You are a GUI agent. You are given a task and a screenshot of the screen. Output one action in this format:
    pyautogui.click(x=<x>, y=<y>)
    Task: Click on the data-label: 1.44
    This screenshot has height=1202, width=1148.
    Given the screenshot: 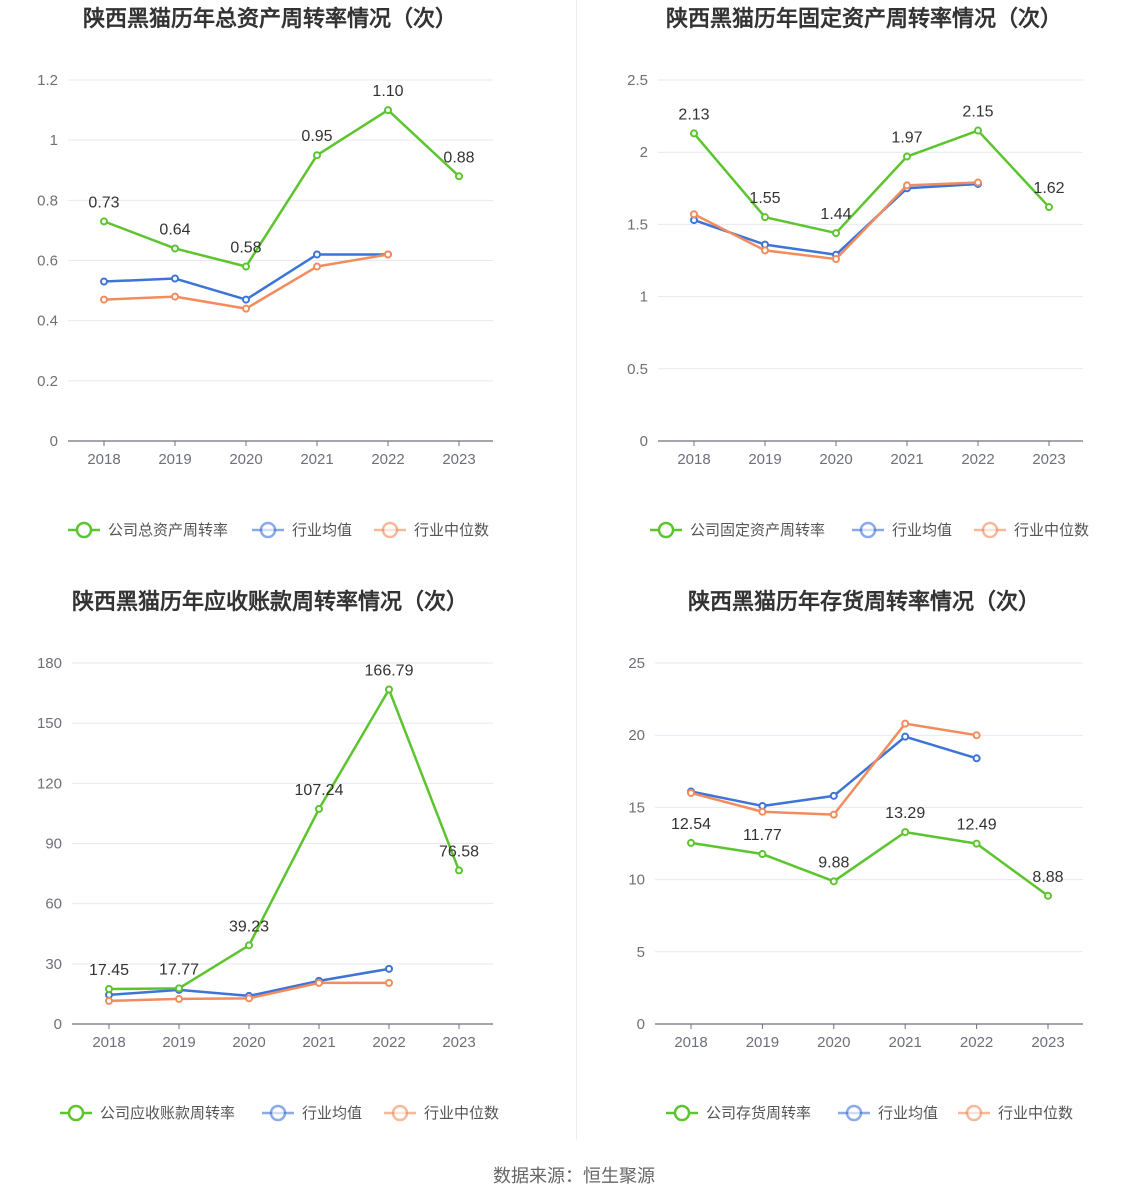 What is the action you would take?
    pyautogui.click(x=835, y=214)
    